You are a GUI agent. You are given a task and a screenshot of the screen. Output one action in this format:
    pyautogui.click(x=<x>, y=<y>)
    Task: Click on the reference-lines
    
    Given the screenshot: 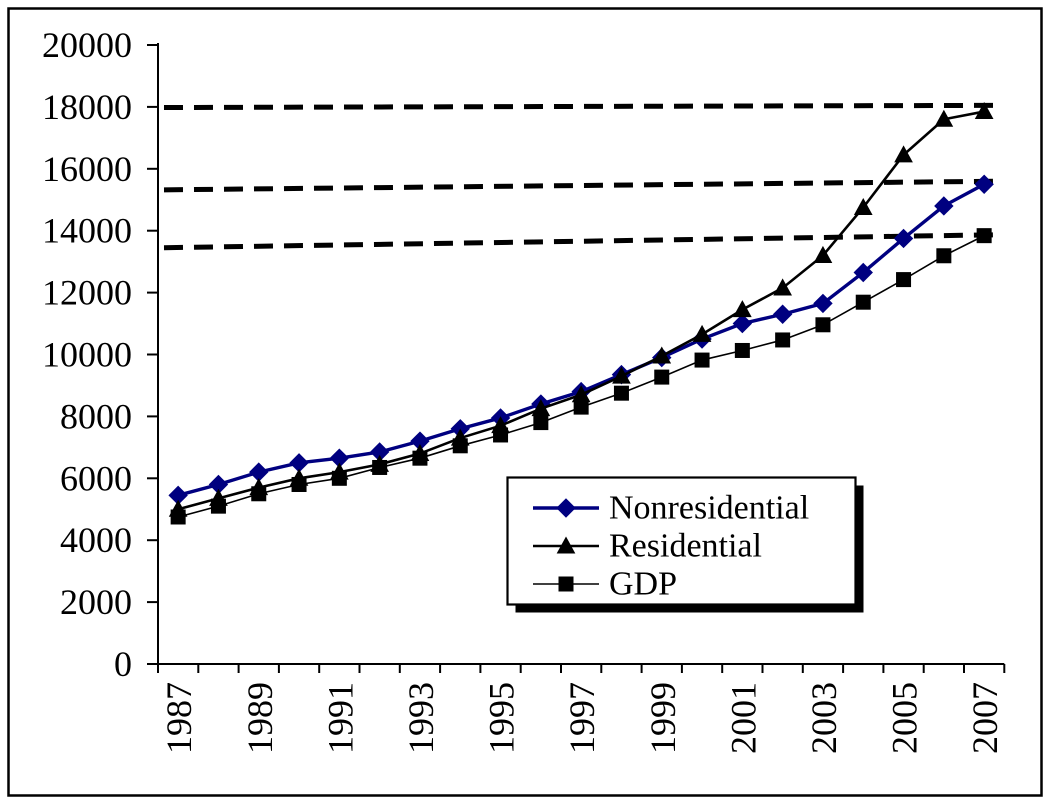 What is the action you would take?
    pyautogui.click(x=582, y=176)
    